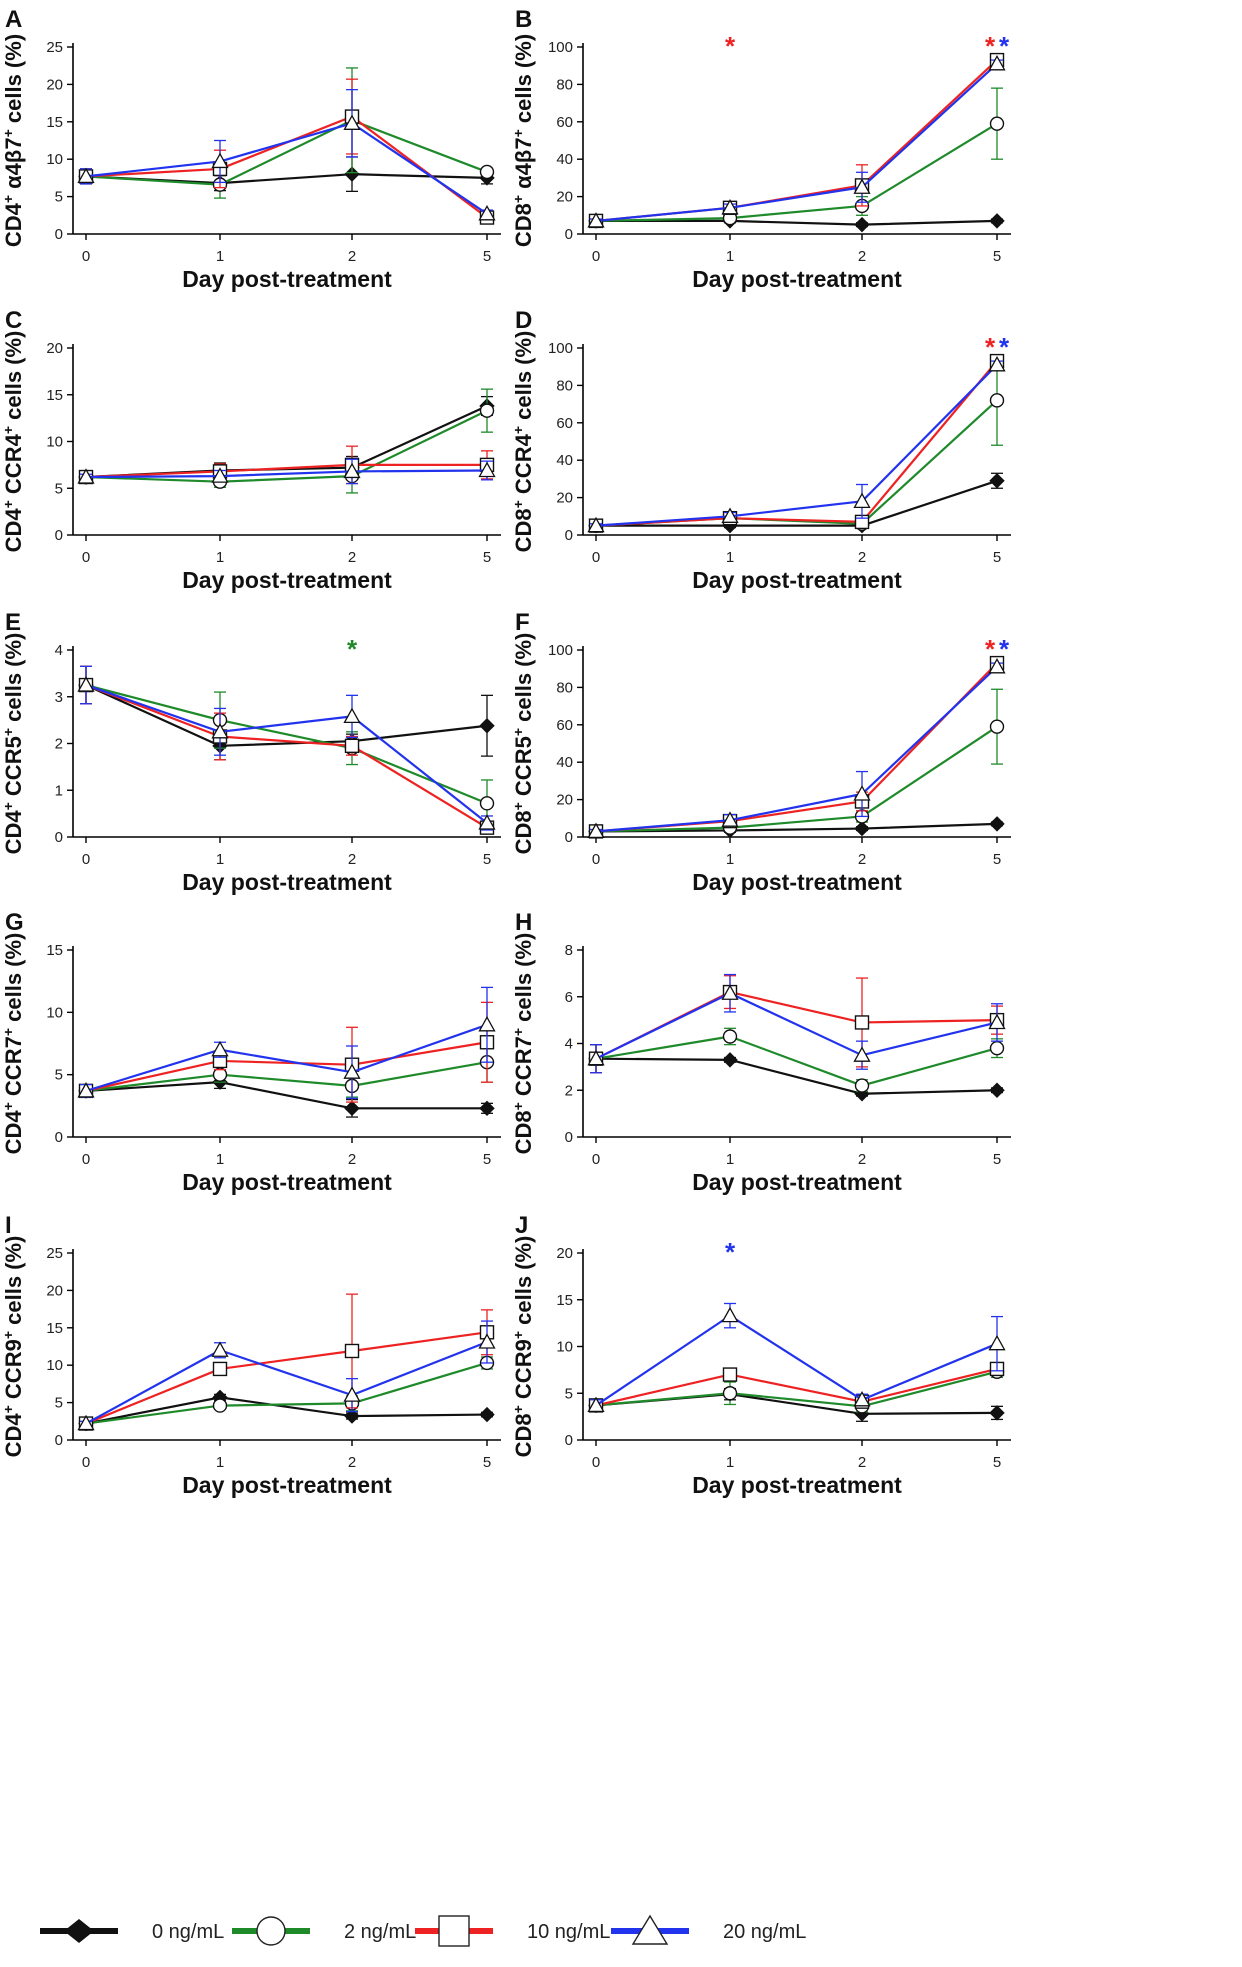 The height and width of the screenshot is (1967, 1242). What do you see at coordinates (54, 1290) in the screenshot?
I see `y-tick-label-i-20: 20` at bounding box center [54, 1290].